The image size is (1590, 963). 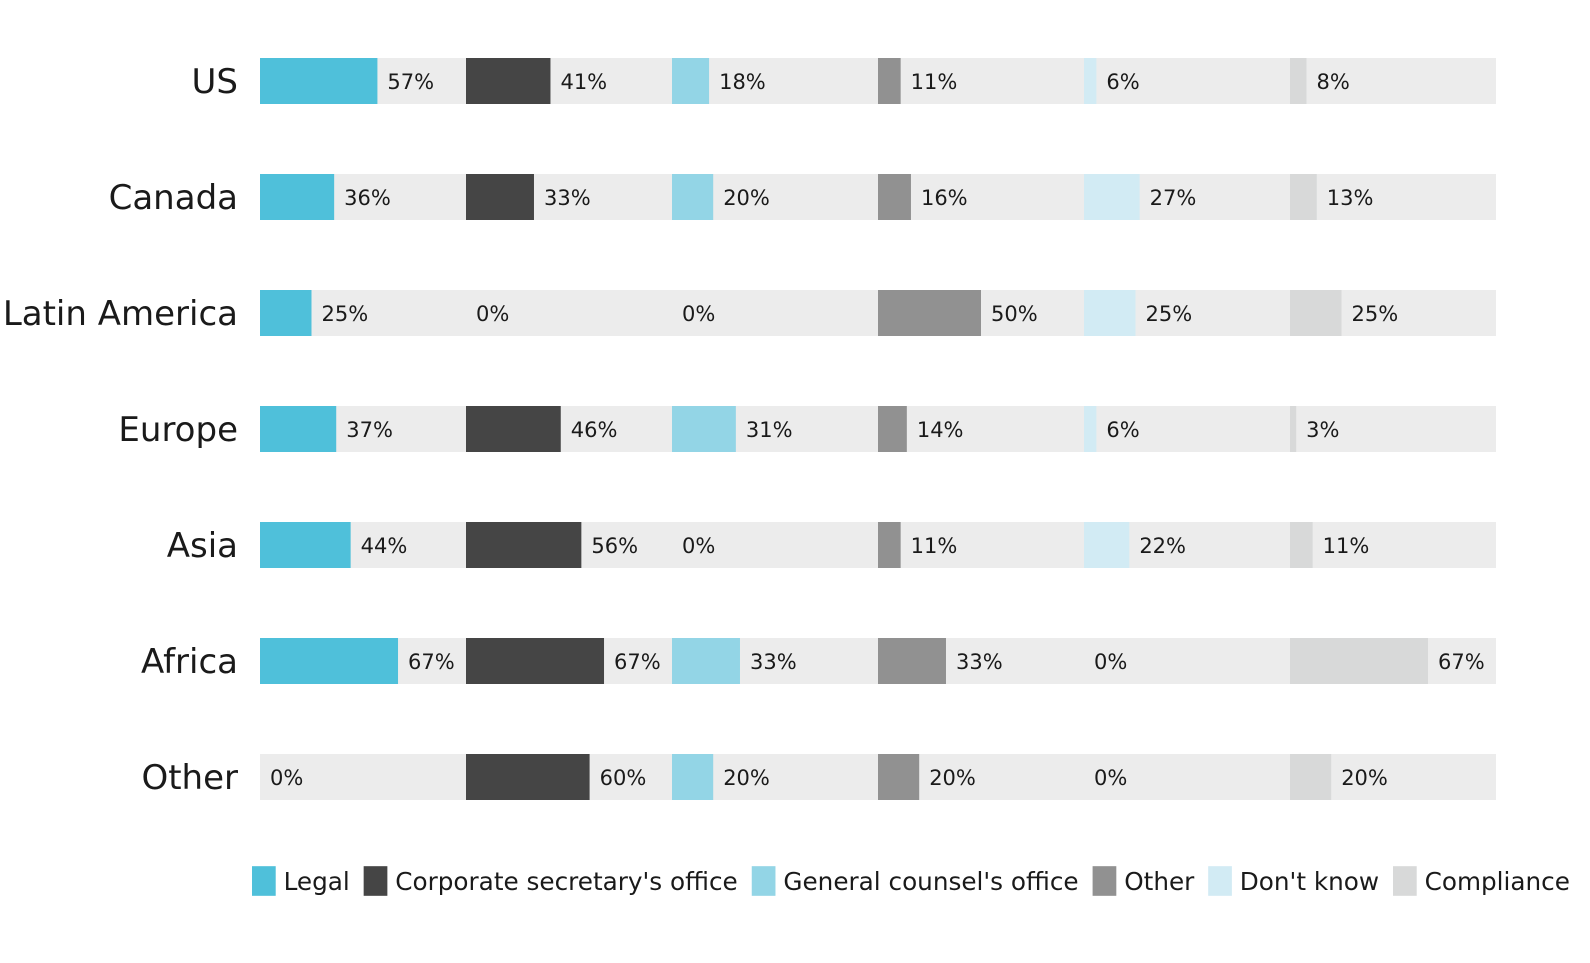 What do you see at coordinates (769, 430) in the screenshot?
I see `value-label-general-counsel-s-office-europe: 31%` at bounding box center [769, 430].